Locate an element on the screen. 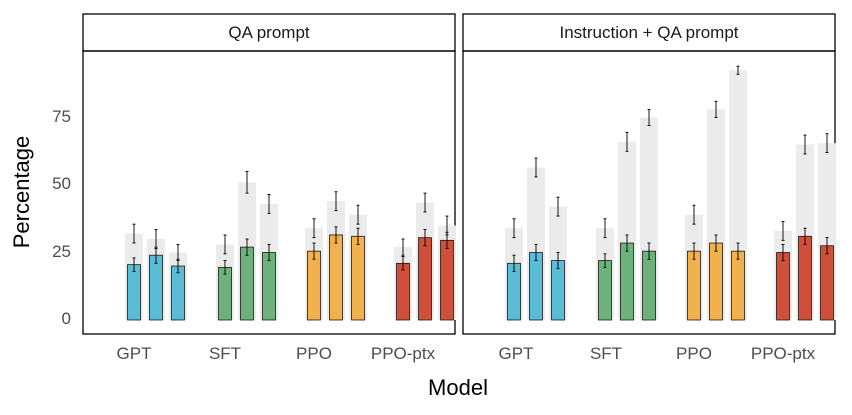  x-axis-title: Model is located at coordinates (458, 387).